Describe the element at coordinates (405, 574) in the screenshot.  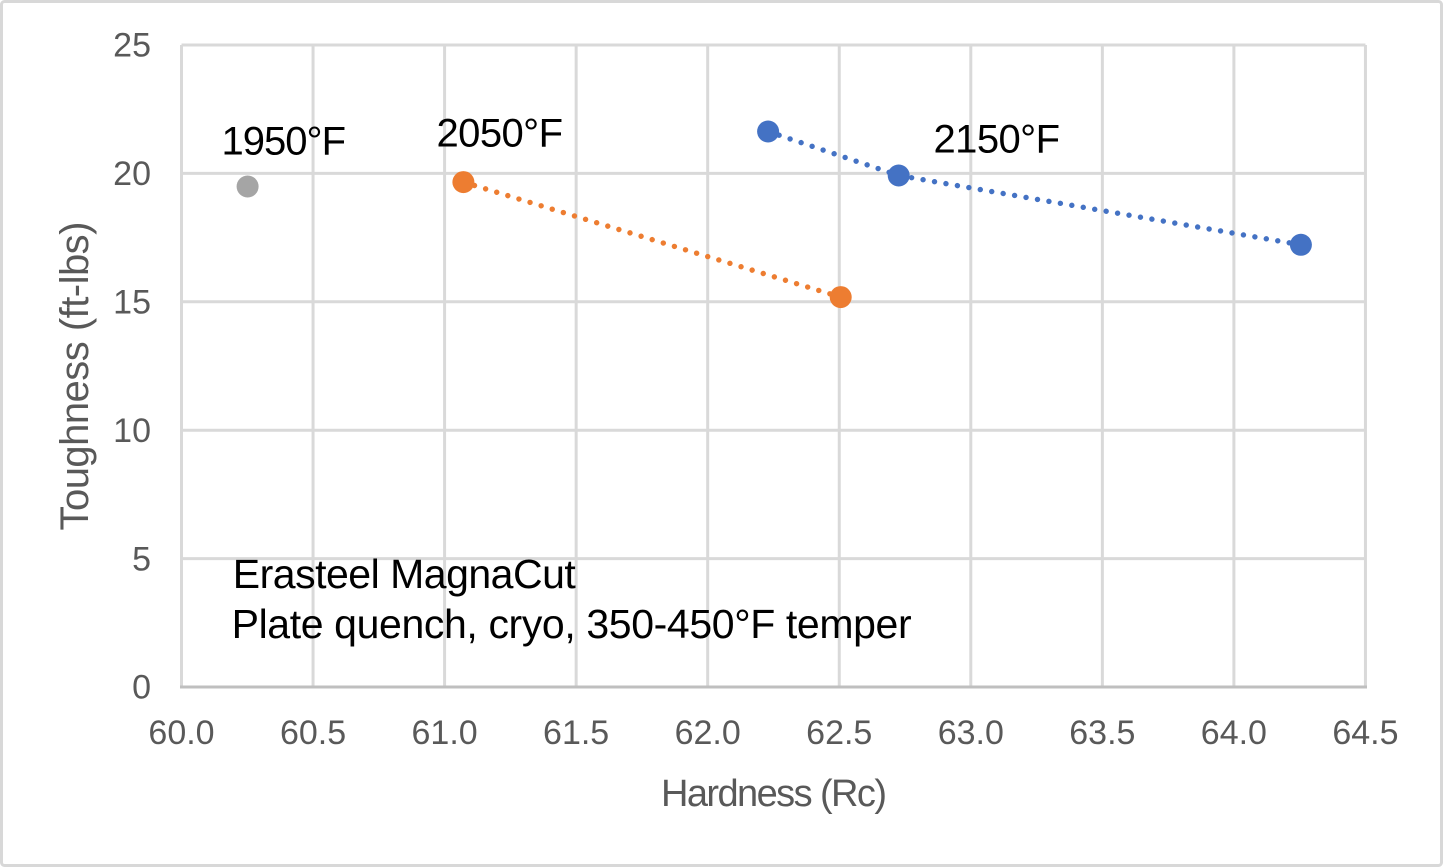
I see `svg-text: Erasteel MagnaCut` at that location.